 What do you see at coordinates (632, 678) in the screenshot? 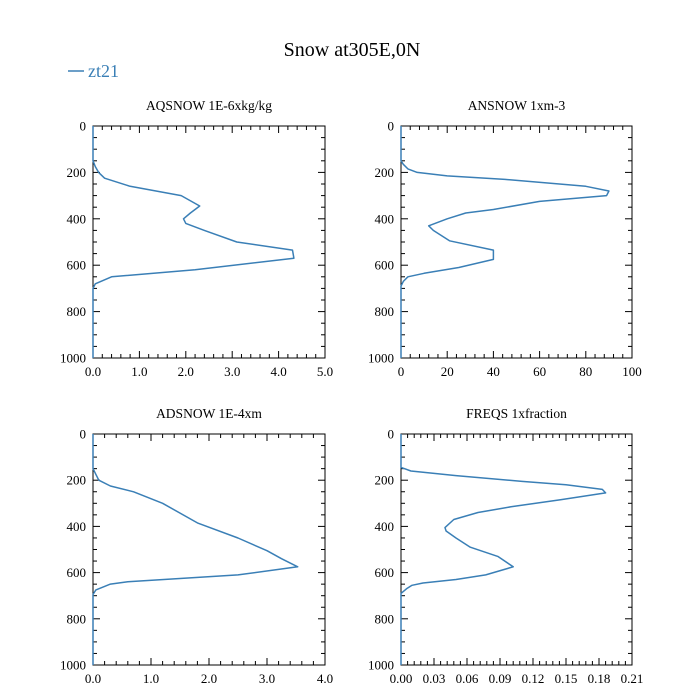
I see `freqs-xtick-label: 0.21` at bounding box center [632, 678].